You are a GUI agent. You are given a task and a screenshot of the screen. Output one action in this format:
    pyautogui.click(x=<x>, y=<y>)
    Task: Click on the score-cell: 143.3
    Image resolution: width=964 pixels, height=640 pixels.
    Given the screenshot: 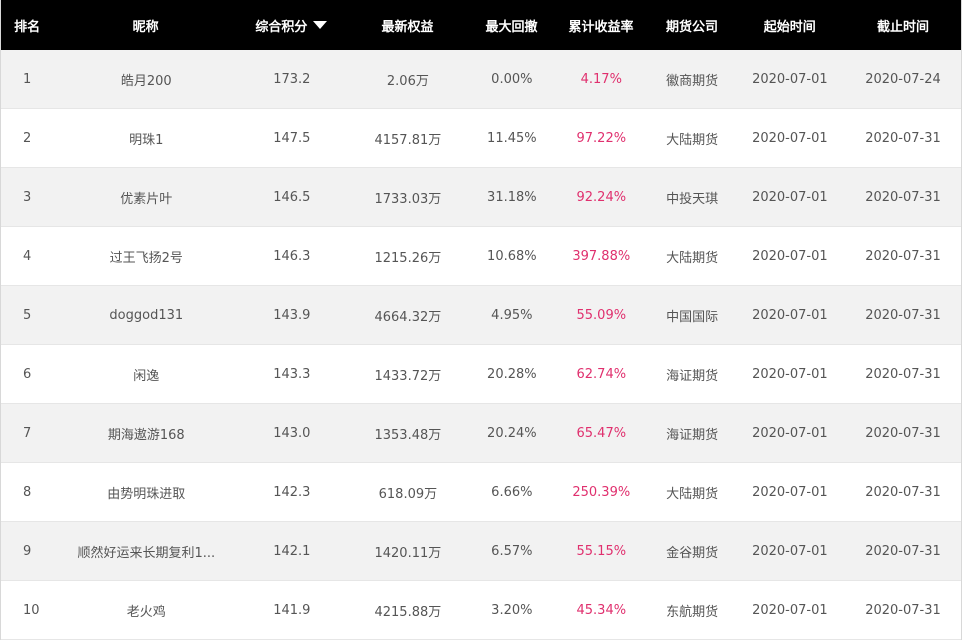 What is the action you would take?
    pyautogui.click(x=292, y=374)
    